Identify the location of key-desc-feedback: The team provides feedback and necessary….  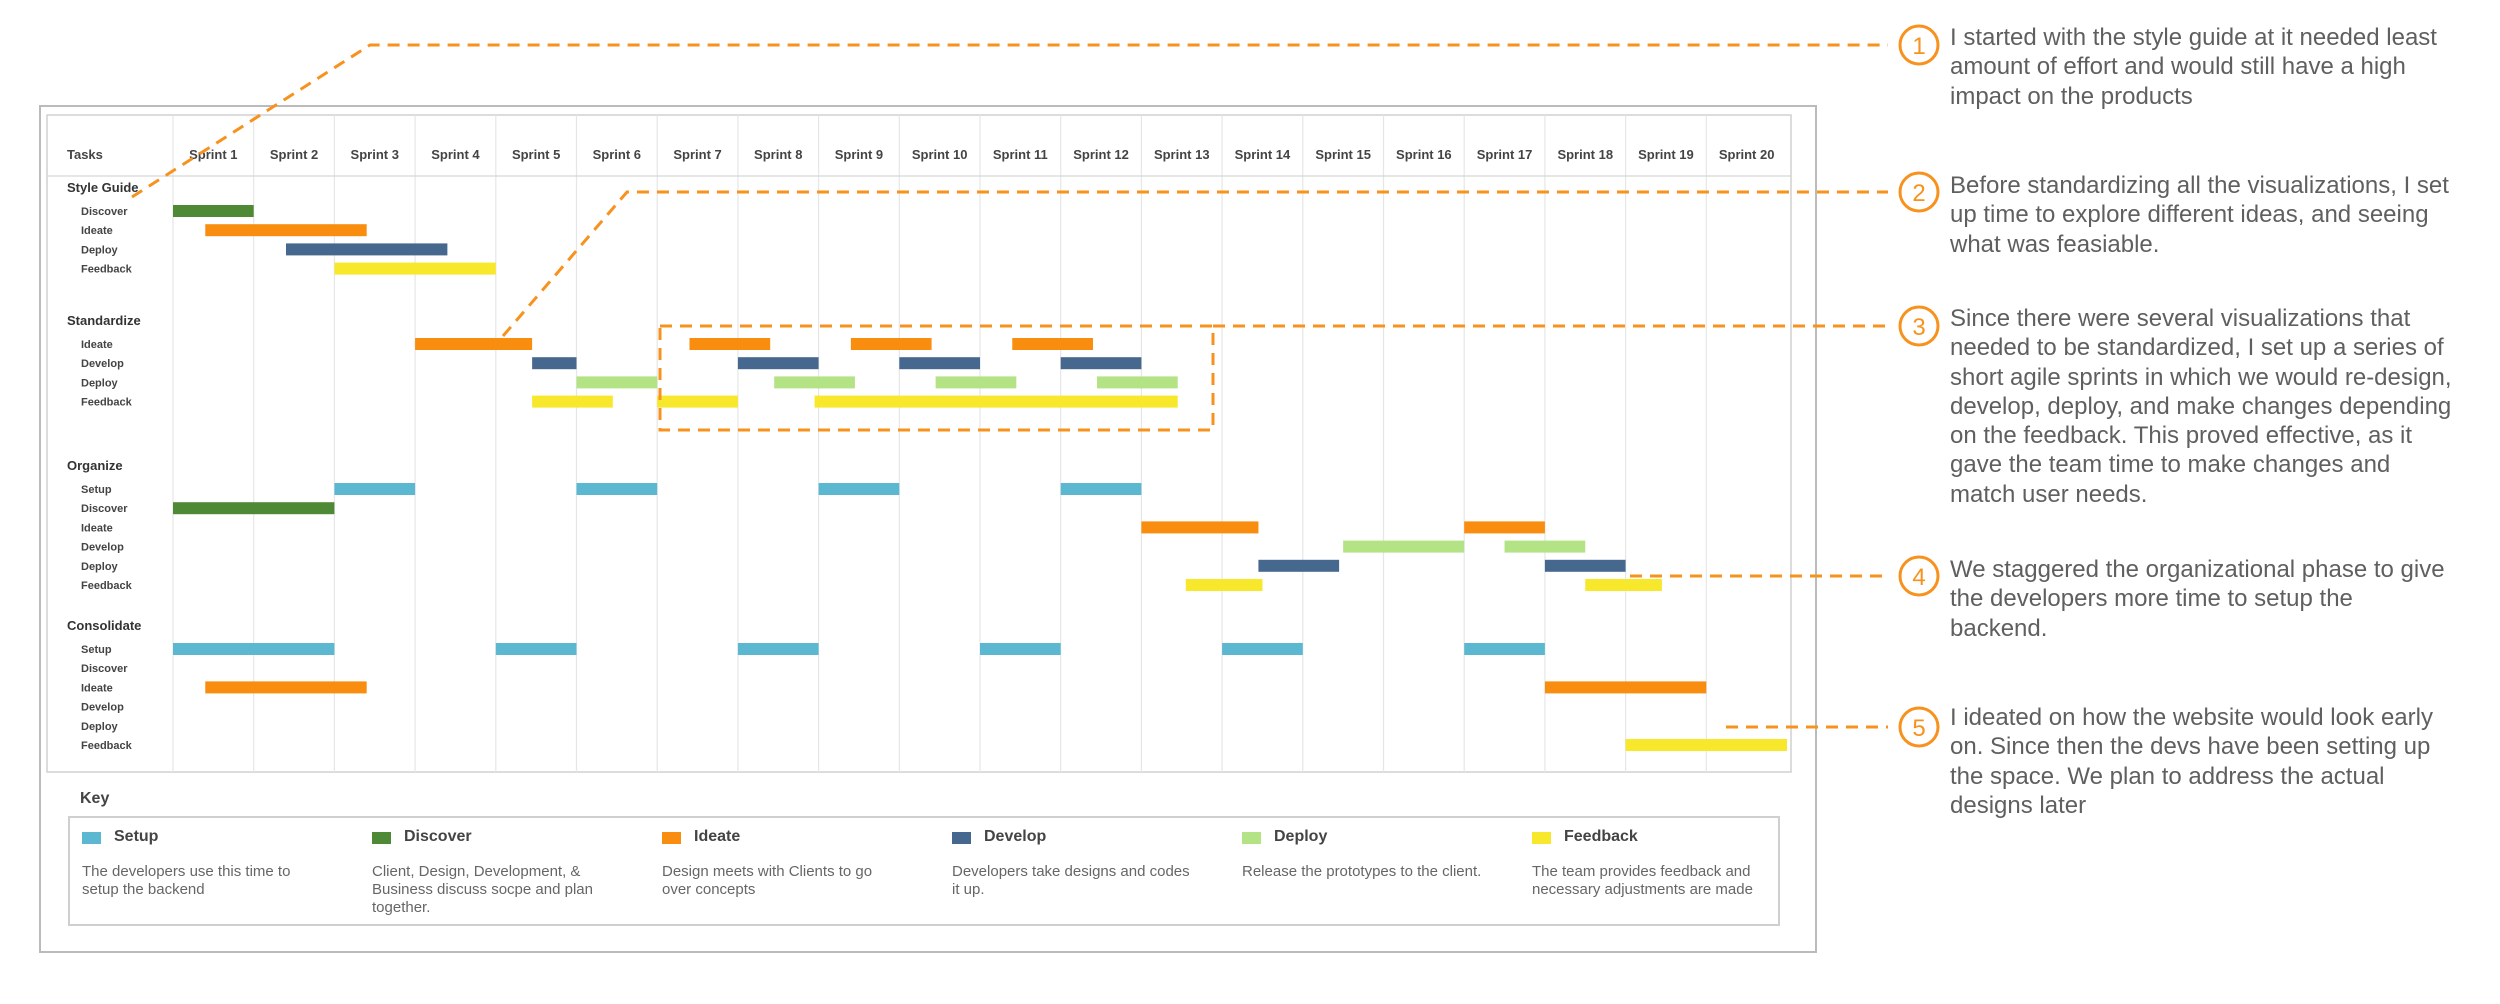
(1642, 880).